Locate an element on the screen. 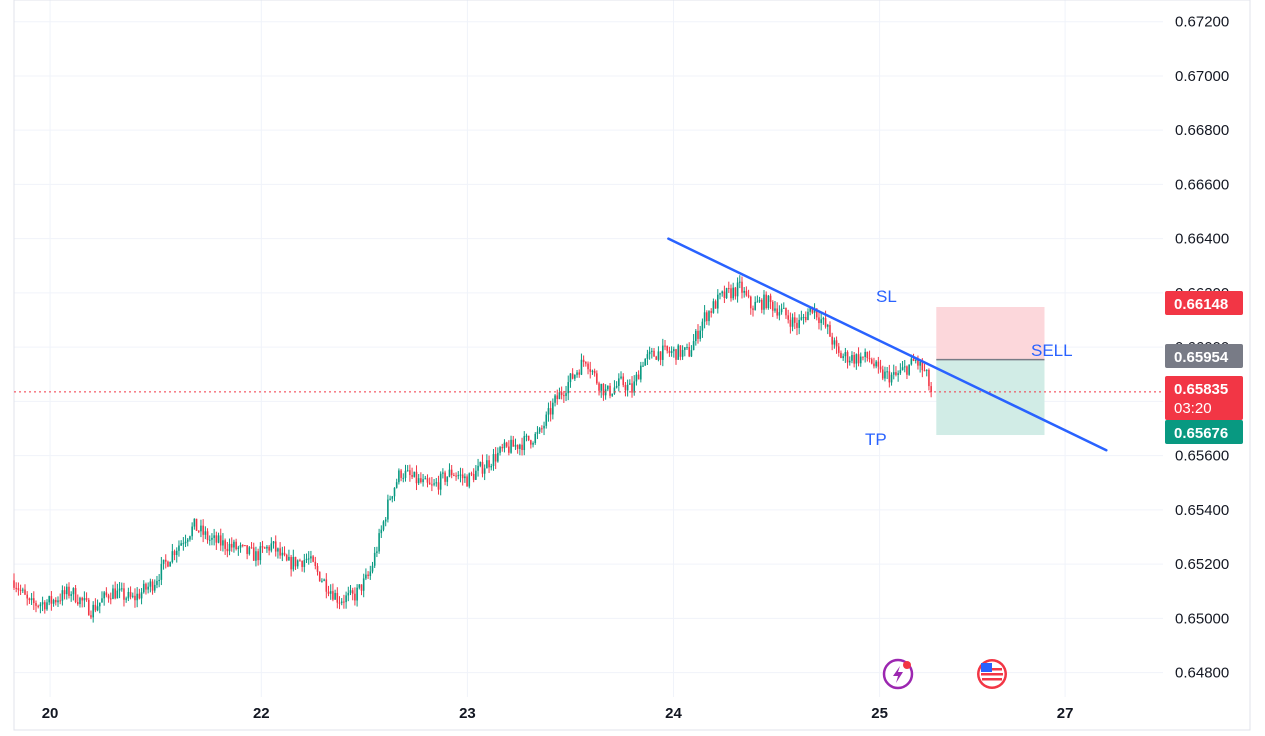  us-flag-icon is located at coordinates (992, 674).